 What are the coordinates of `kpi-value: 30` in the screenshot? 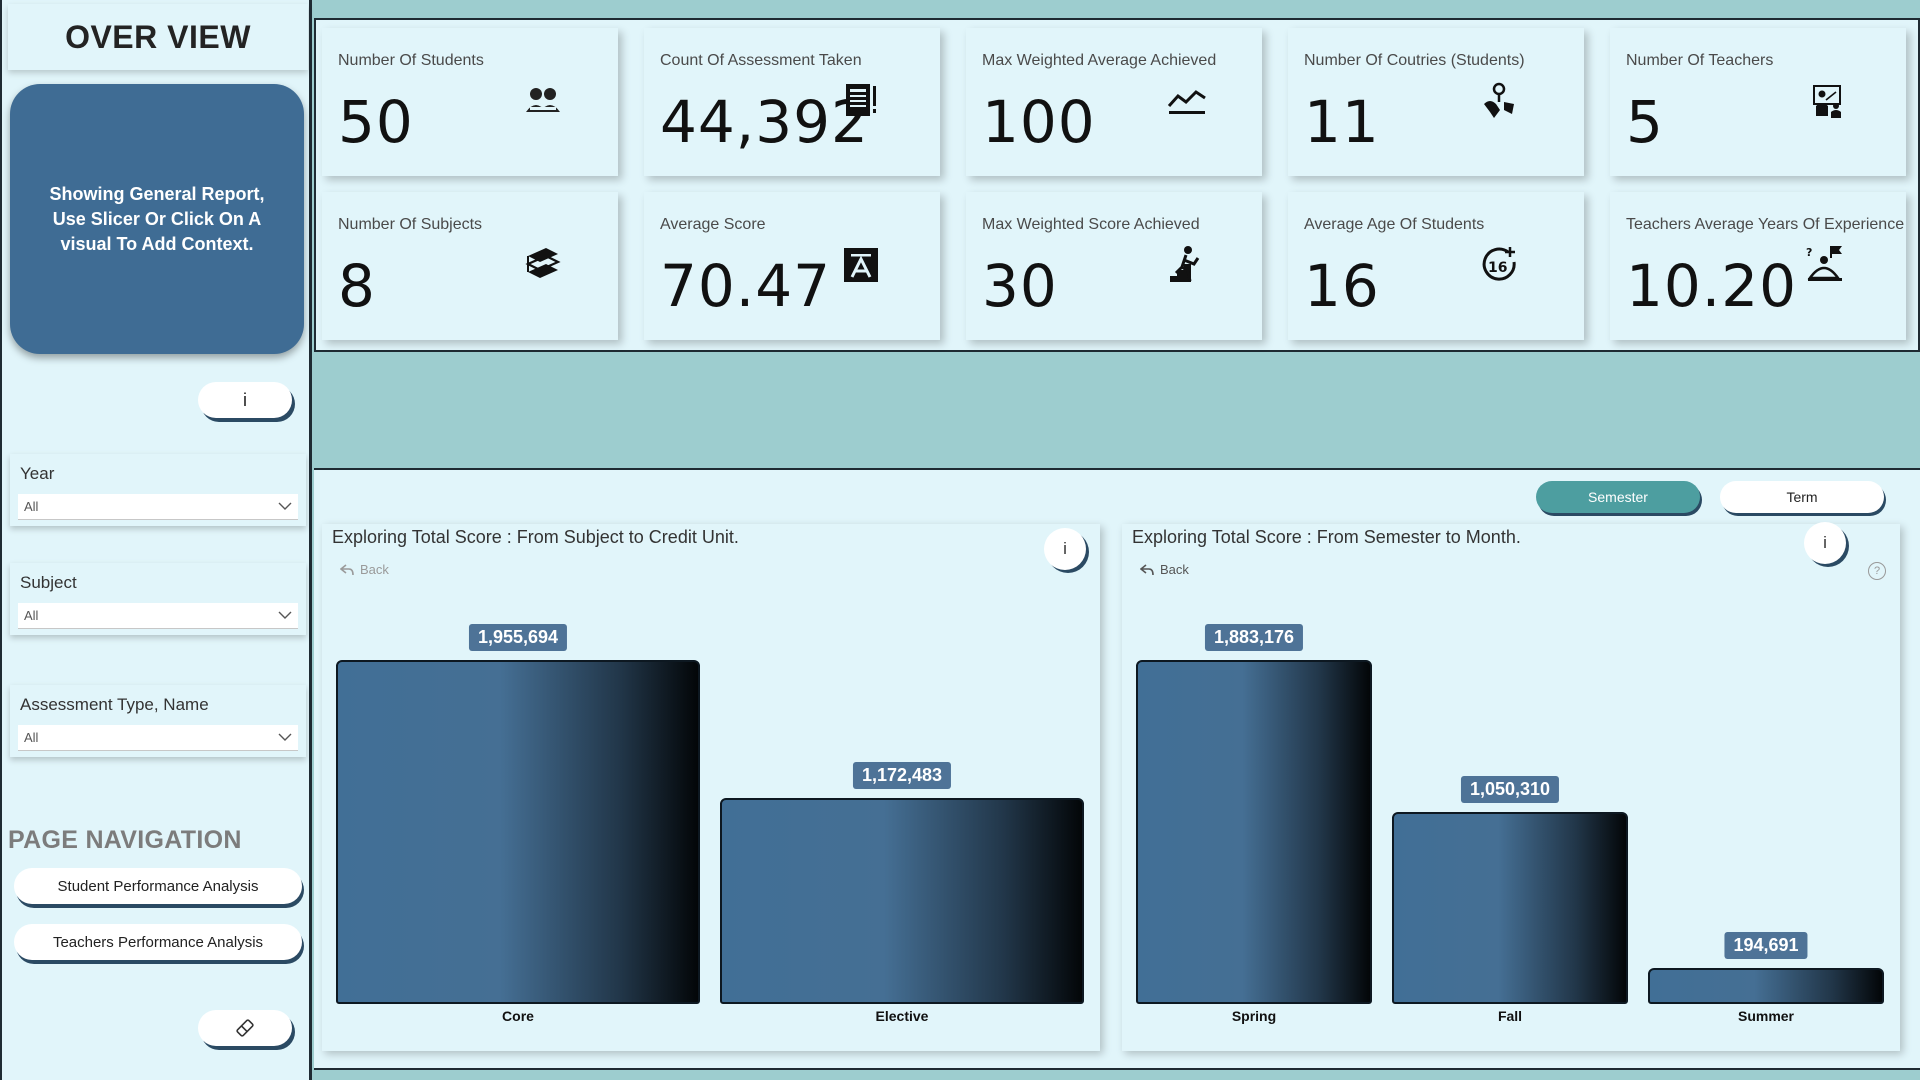 It's located at (1020, 286).